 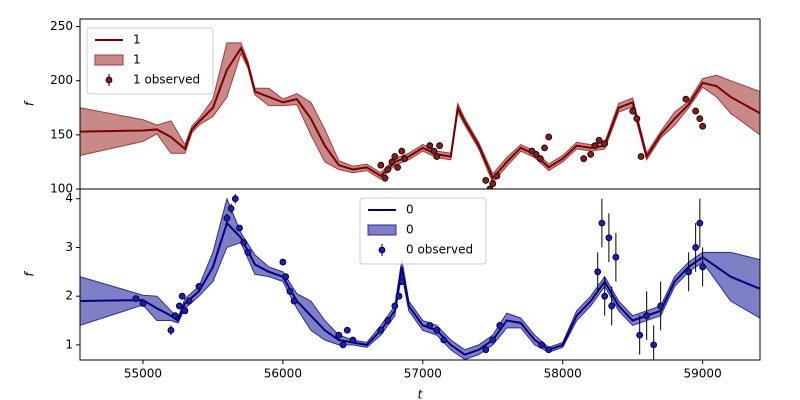 What do you see at coordinates (421, 394) in the screenshot?
I see `x-axis-label: t` at bounding box center [421, 394].